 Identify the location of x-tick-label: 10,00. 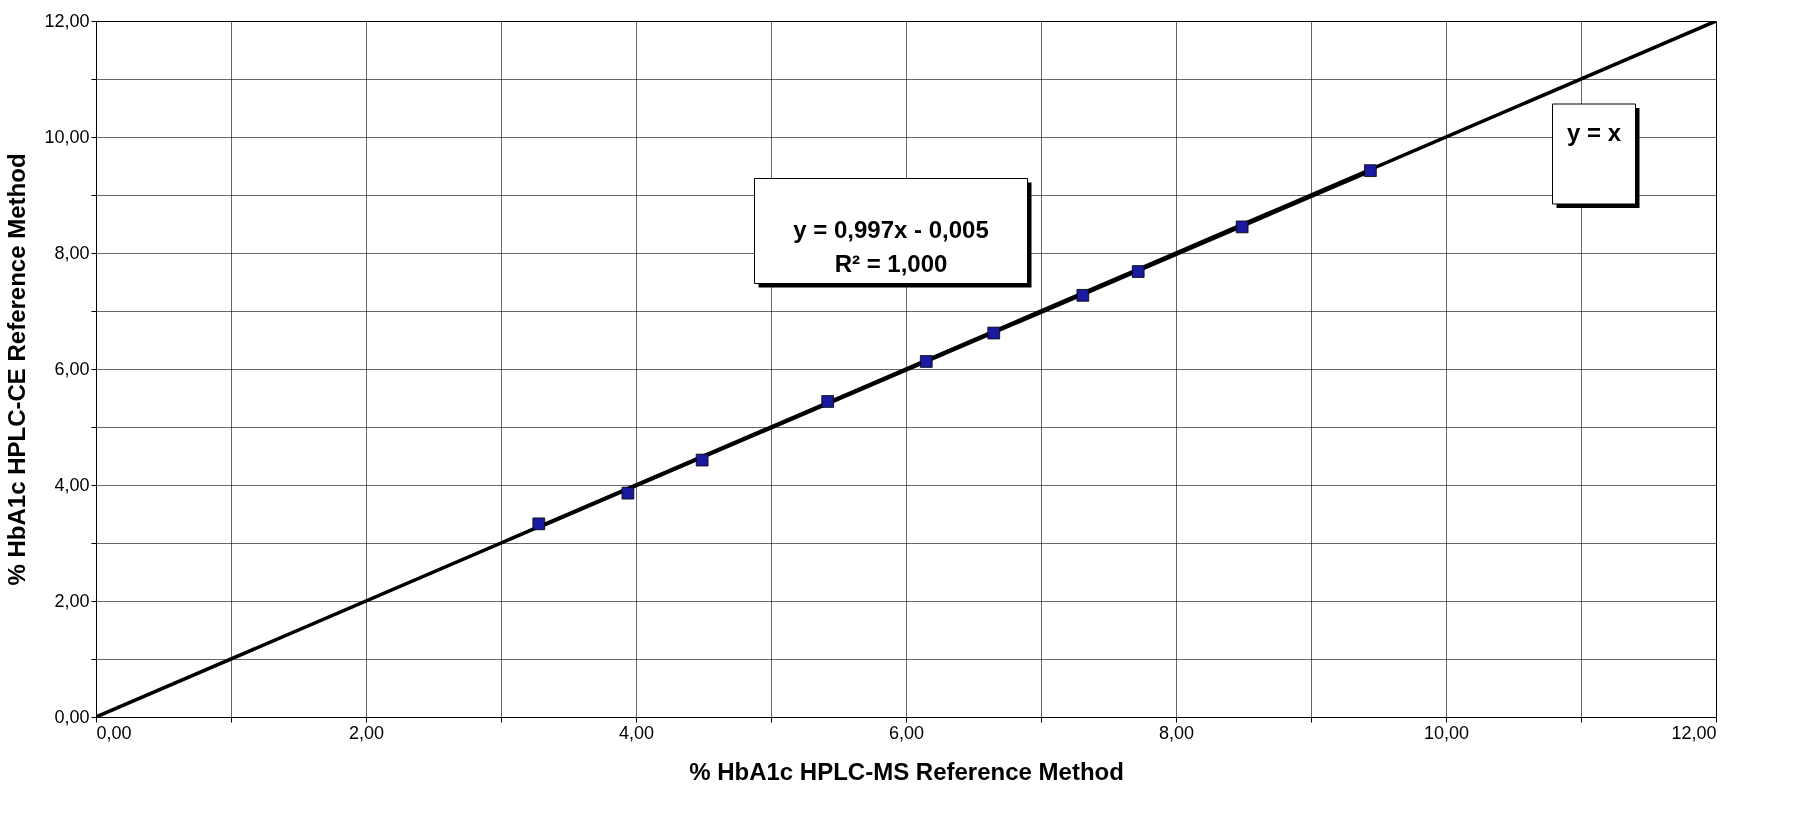
(1446, 732).